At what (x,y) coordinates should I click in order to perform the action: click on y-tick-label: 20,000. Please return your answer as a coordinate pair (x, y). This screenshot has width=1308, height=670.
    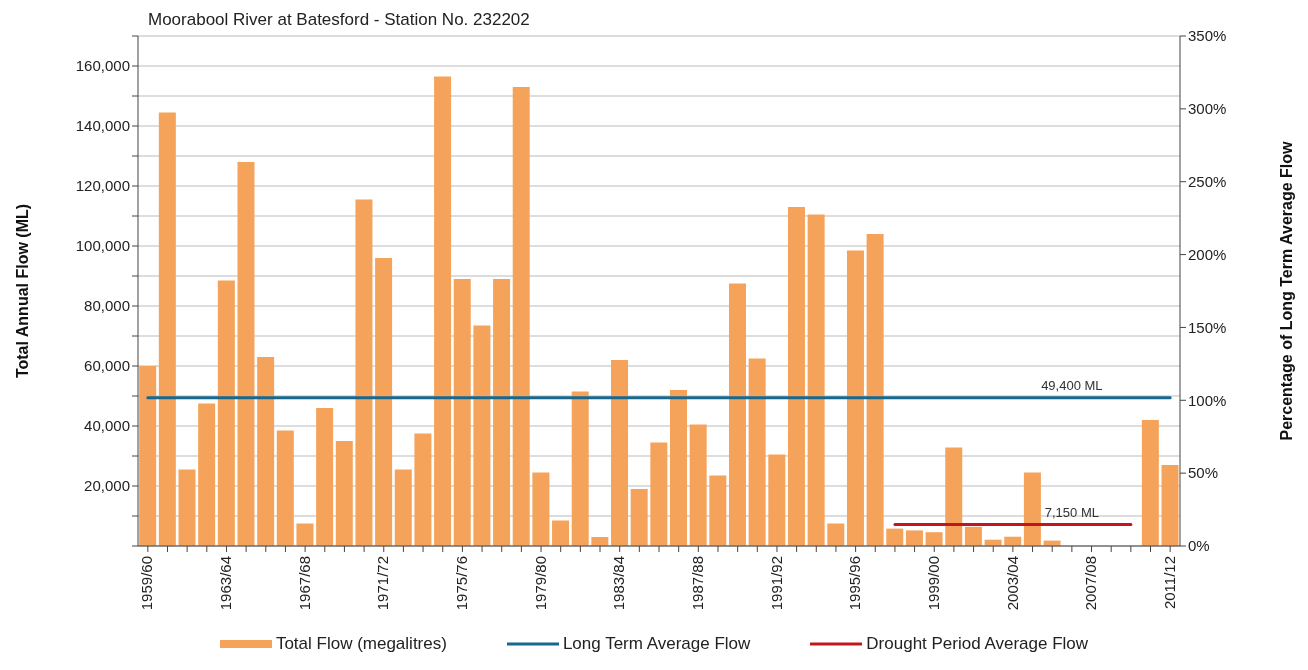
    Looking at the image, I should click on (107, 486).